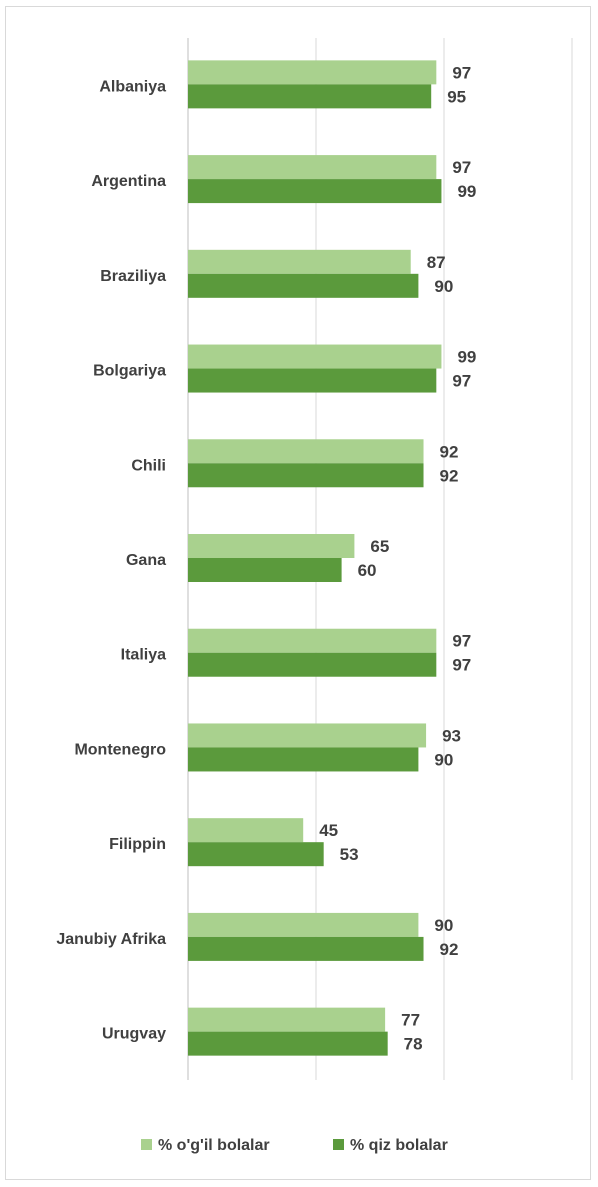 The width and height of the screenshot is (598, 1187). I want to click on legend-swatch-girls, so click(338, 1144).